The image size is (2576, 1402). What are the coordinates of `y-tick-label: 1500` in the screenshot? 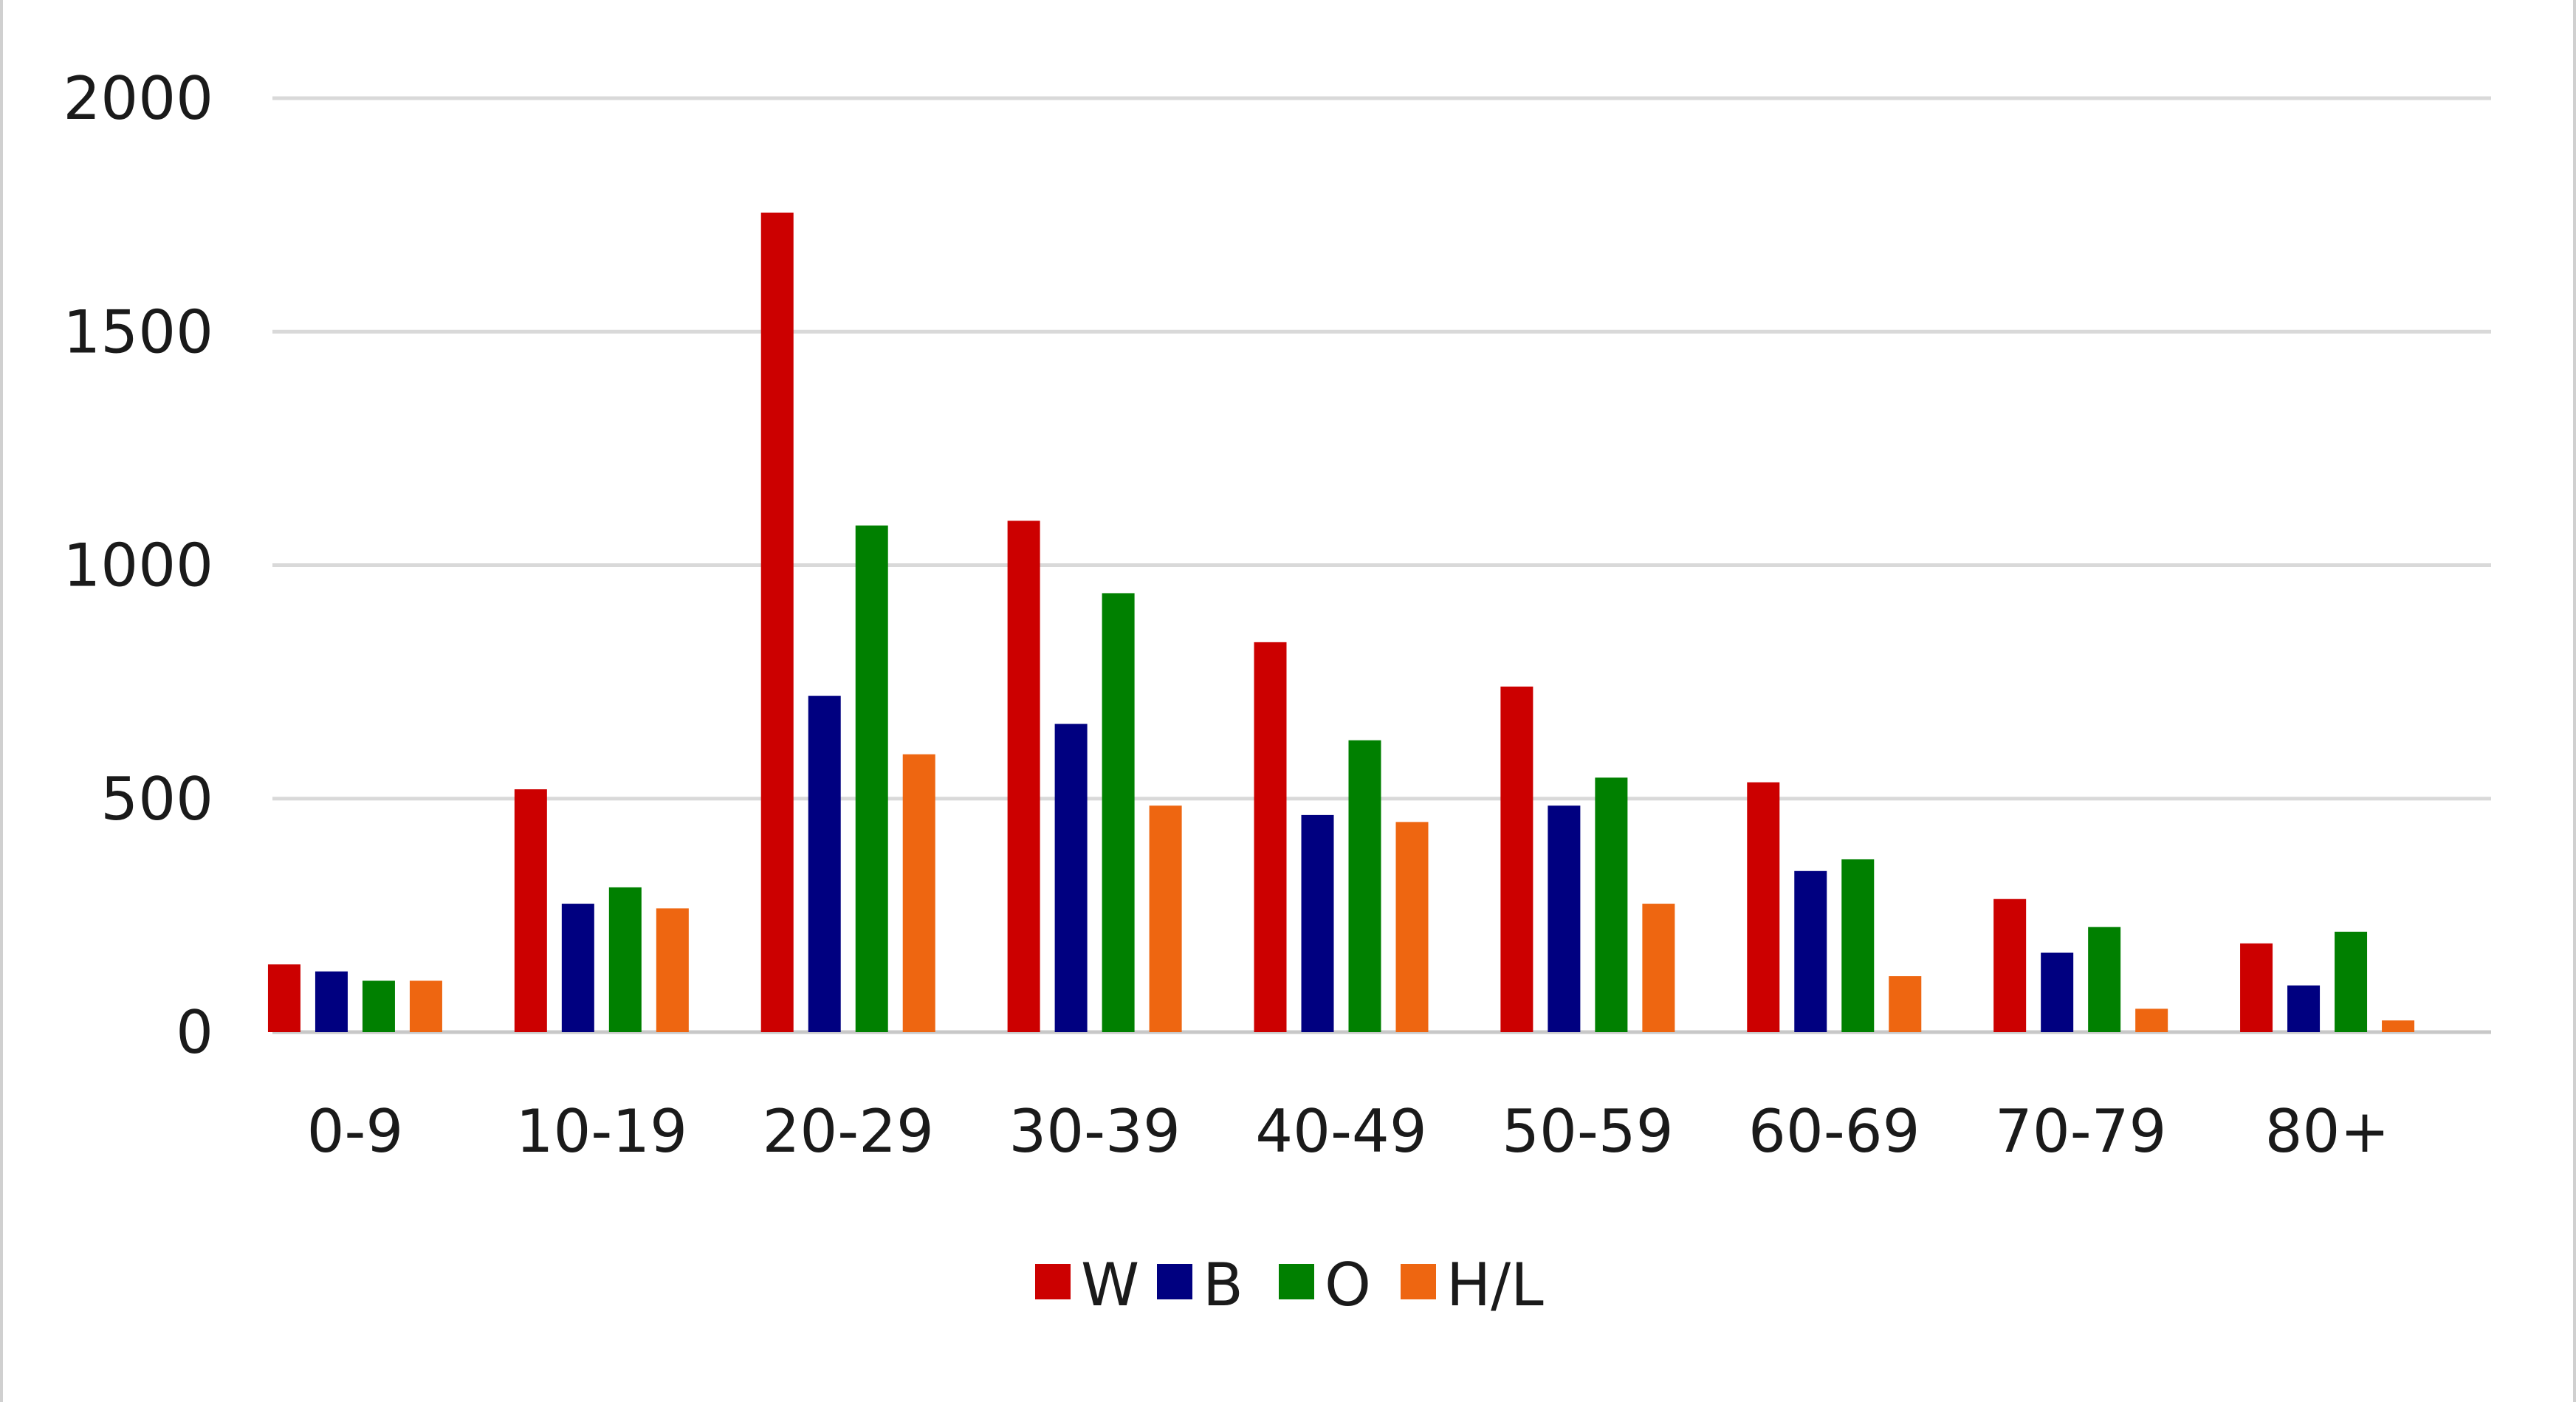 It's located at (138, 332).